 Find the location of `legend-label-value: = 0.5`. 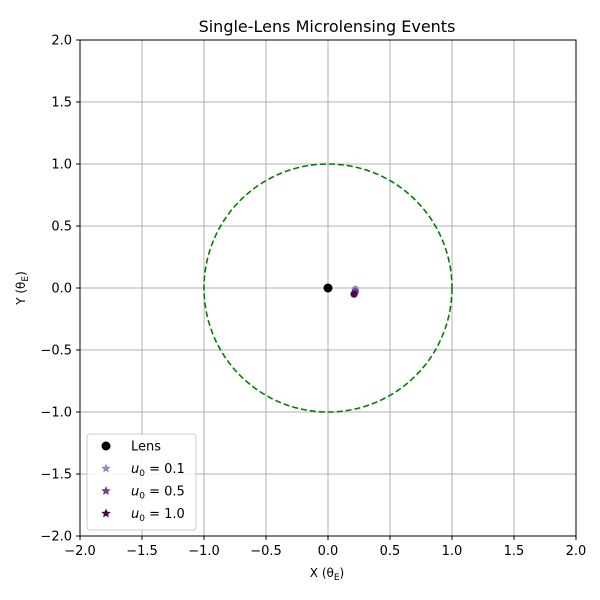

legend-label-value: = 0.5 is located at coordinates (165, 492).